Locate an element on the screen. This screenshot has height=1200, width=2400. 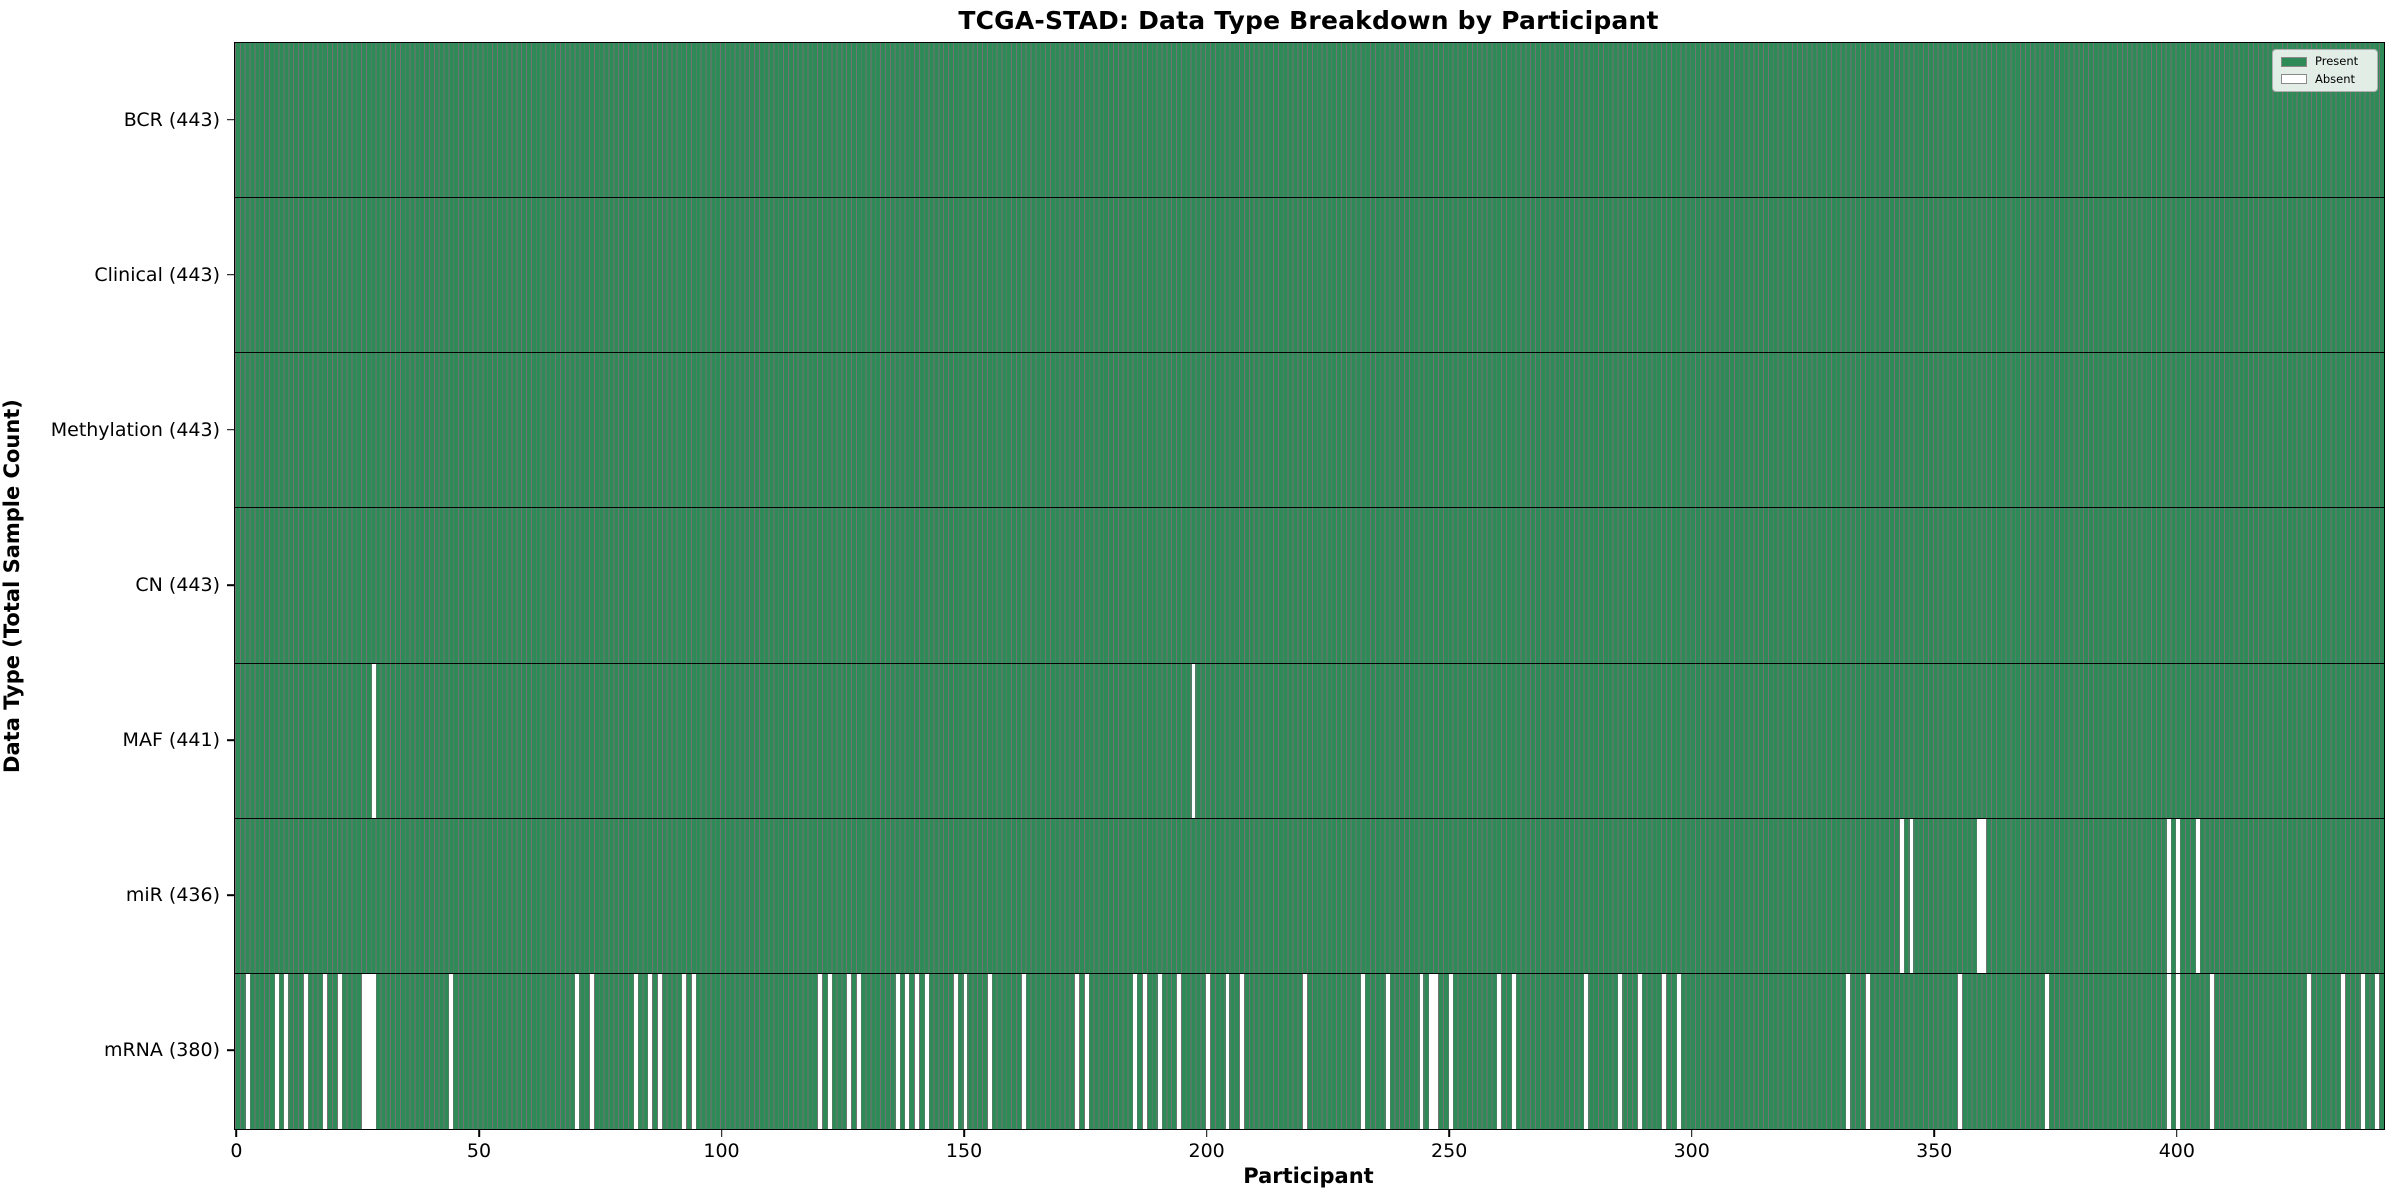
legend-present-label: Present is located at coordinates (2337, 61).